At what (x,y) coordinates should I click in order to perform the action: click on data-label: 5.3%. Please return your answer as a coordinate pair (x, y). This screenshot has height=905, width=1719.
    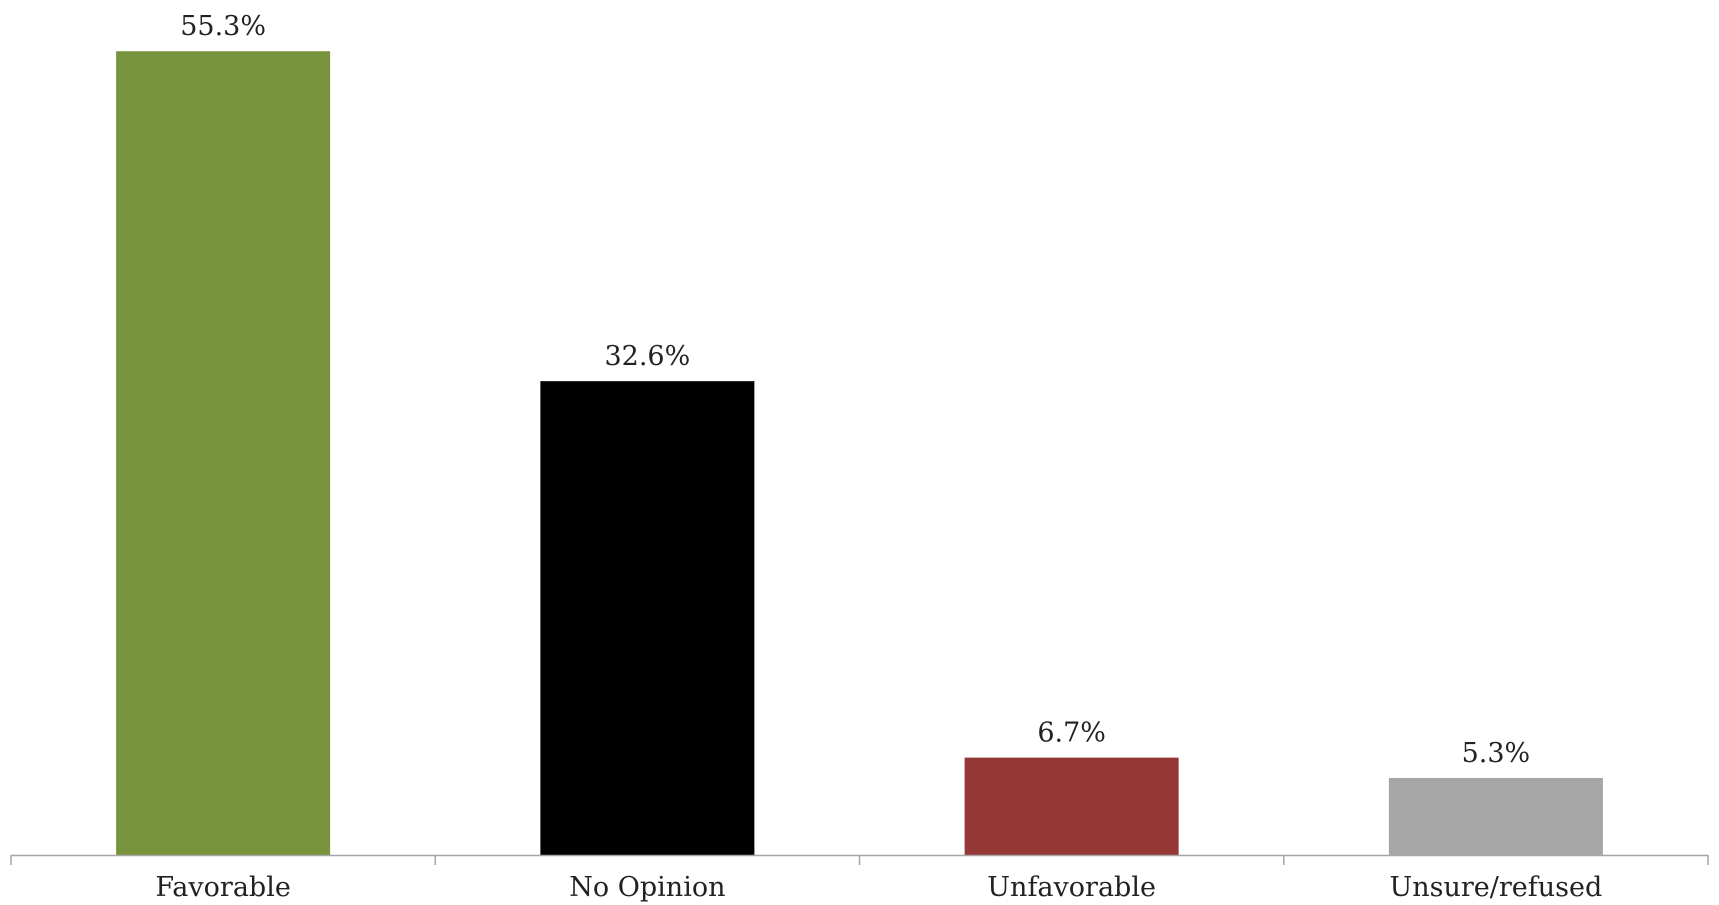
    Looking at the image, I should click on (1496, 753).